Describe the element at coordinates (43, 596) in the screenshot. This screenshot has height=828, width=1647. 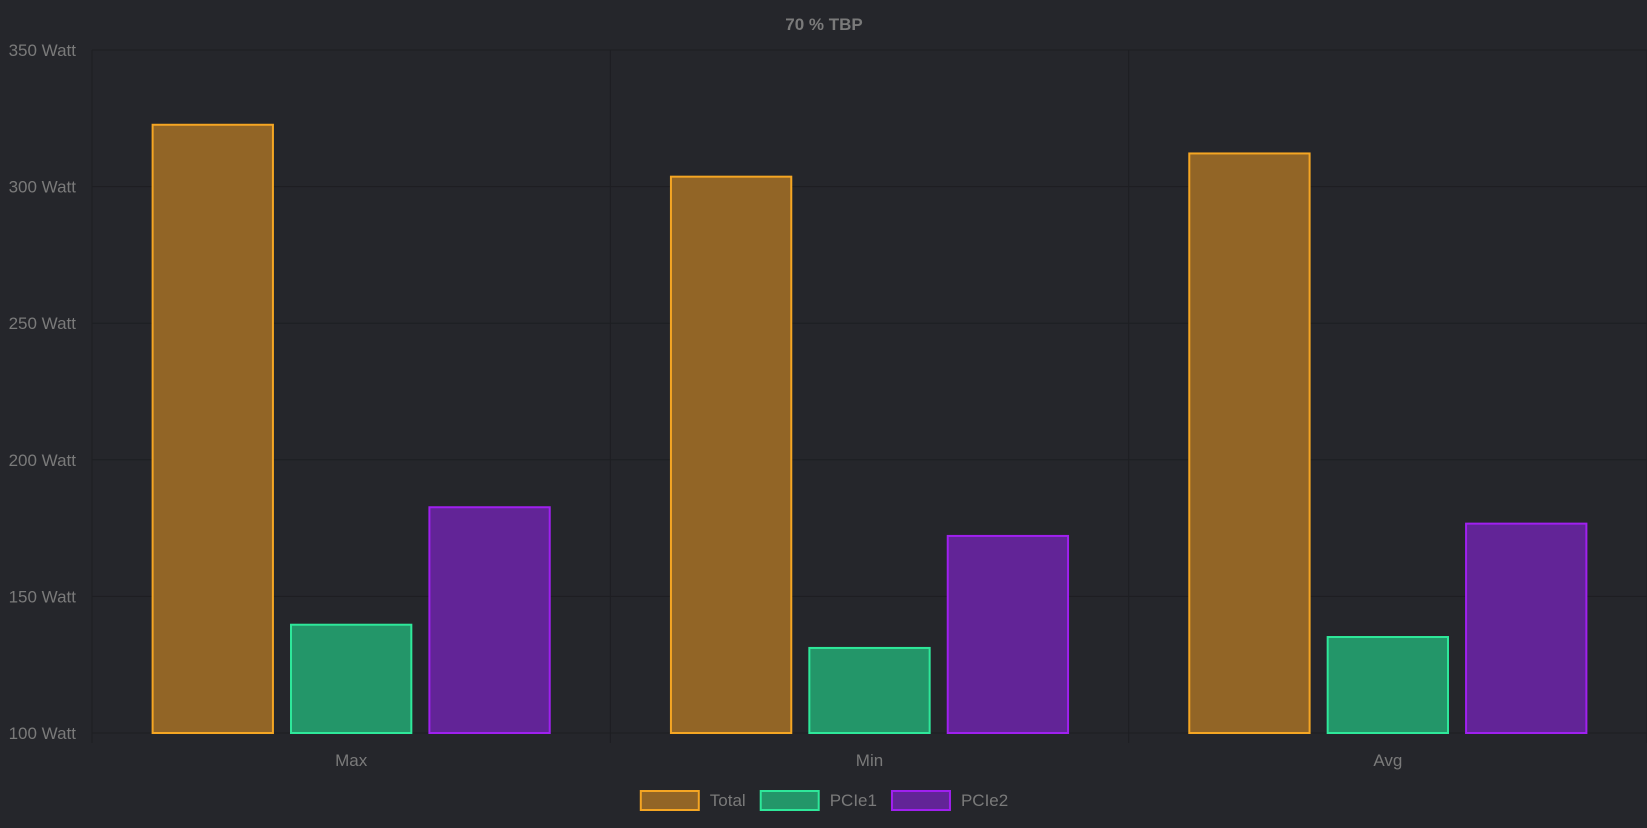
I see `y-tick-label: 150 Watt` at that location.